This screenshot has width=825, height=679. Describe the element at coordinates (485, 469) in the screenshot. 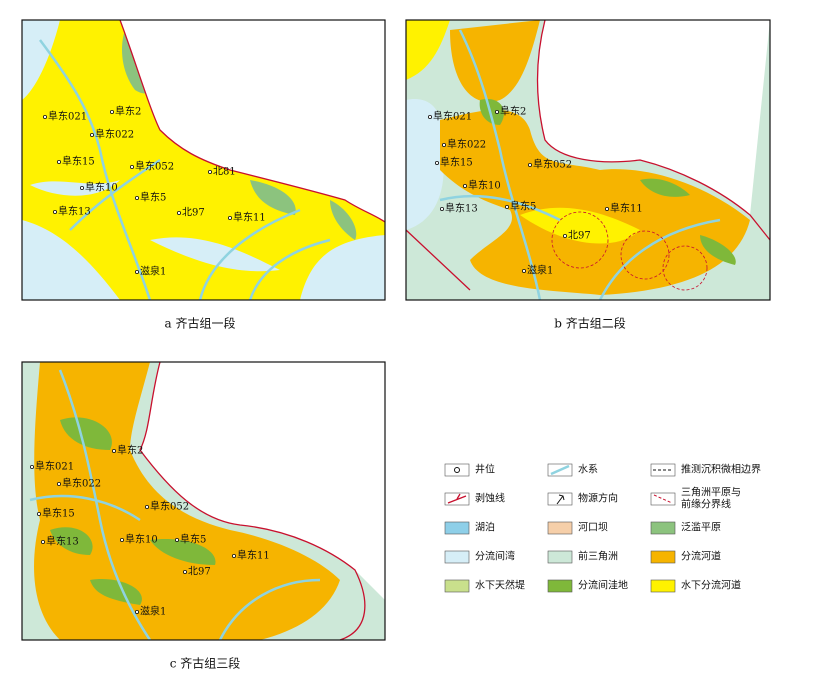

I see `legend-label: 井位` at that location.